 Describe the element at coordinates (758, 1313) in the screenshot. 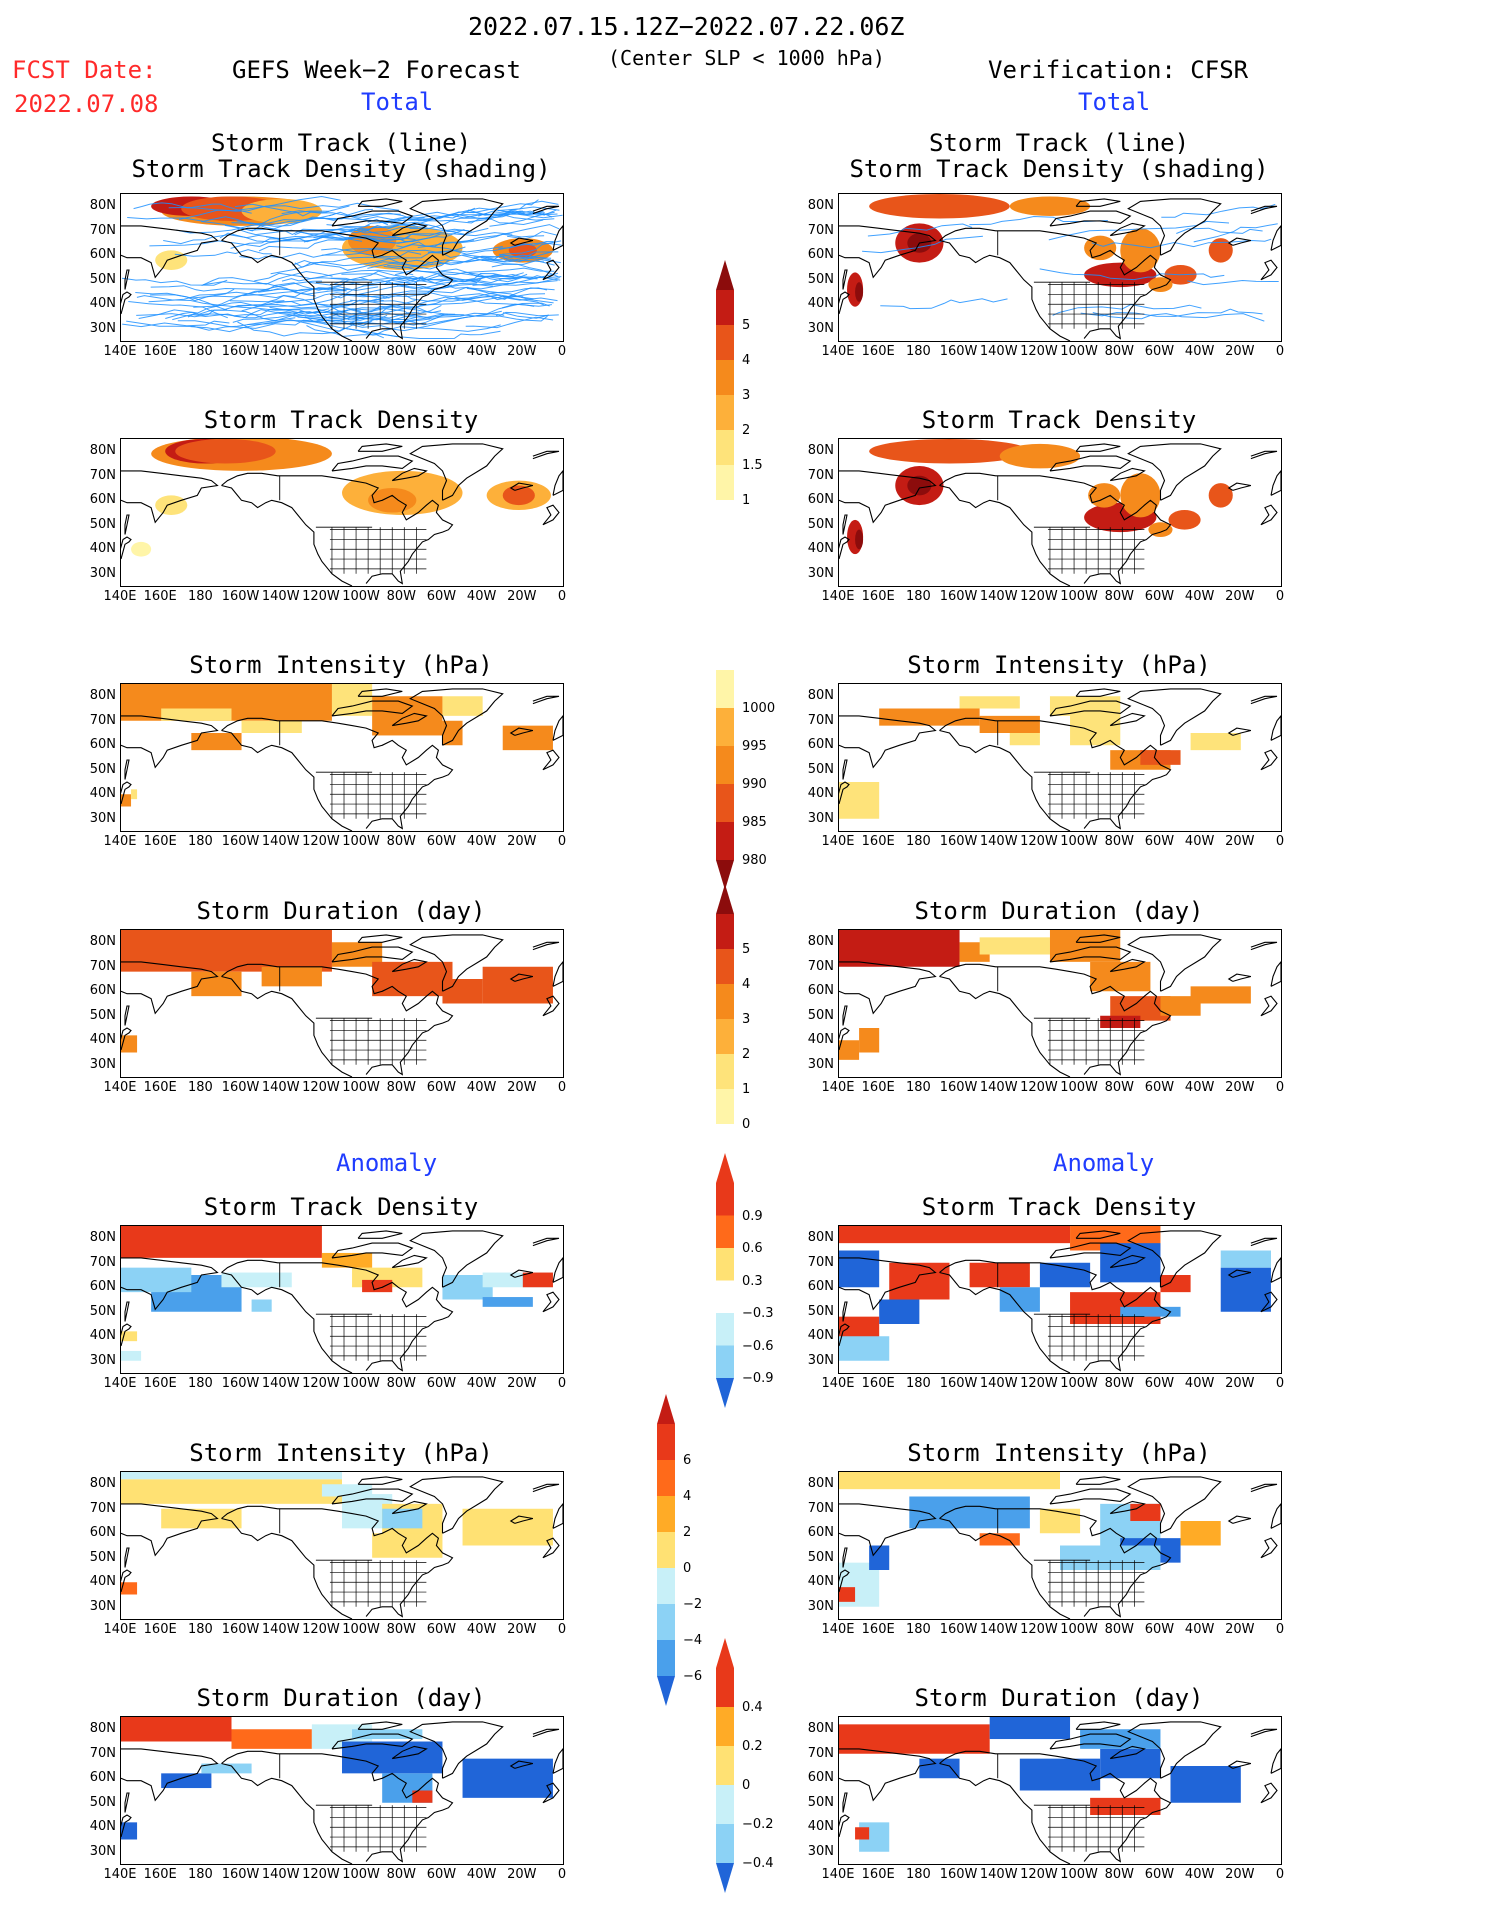

I see `colorbar-density-anom-label: −0.3` at that location.